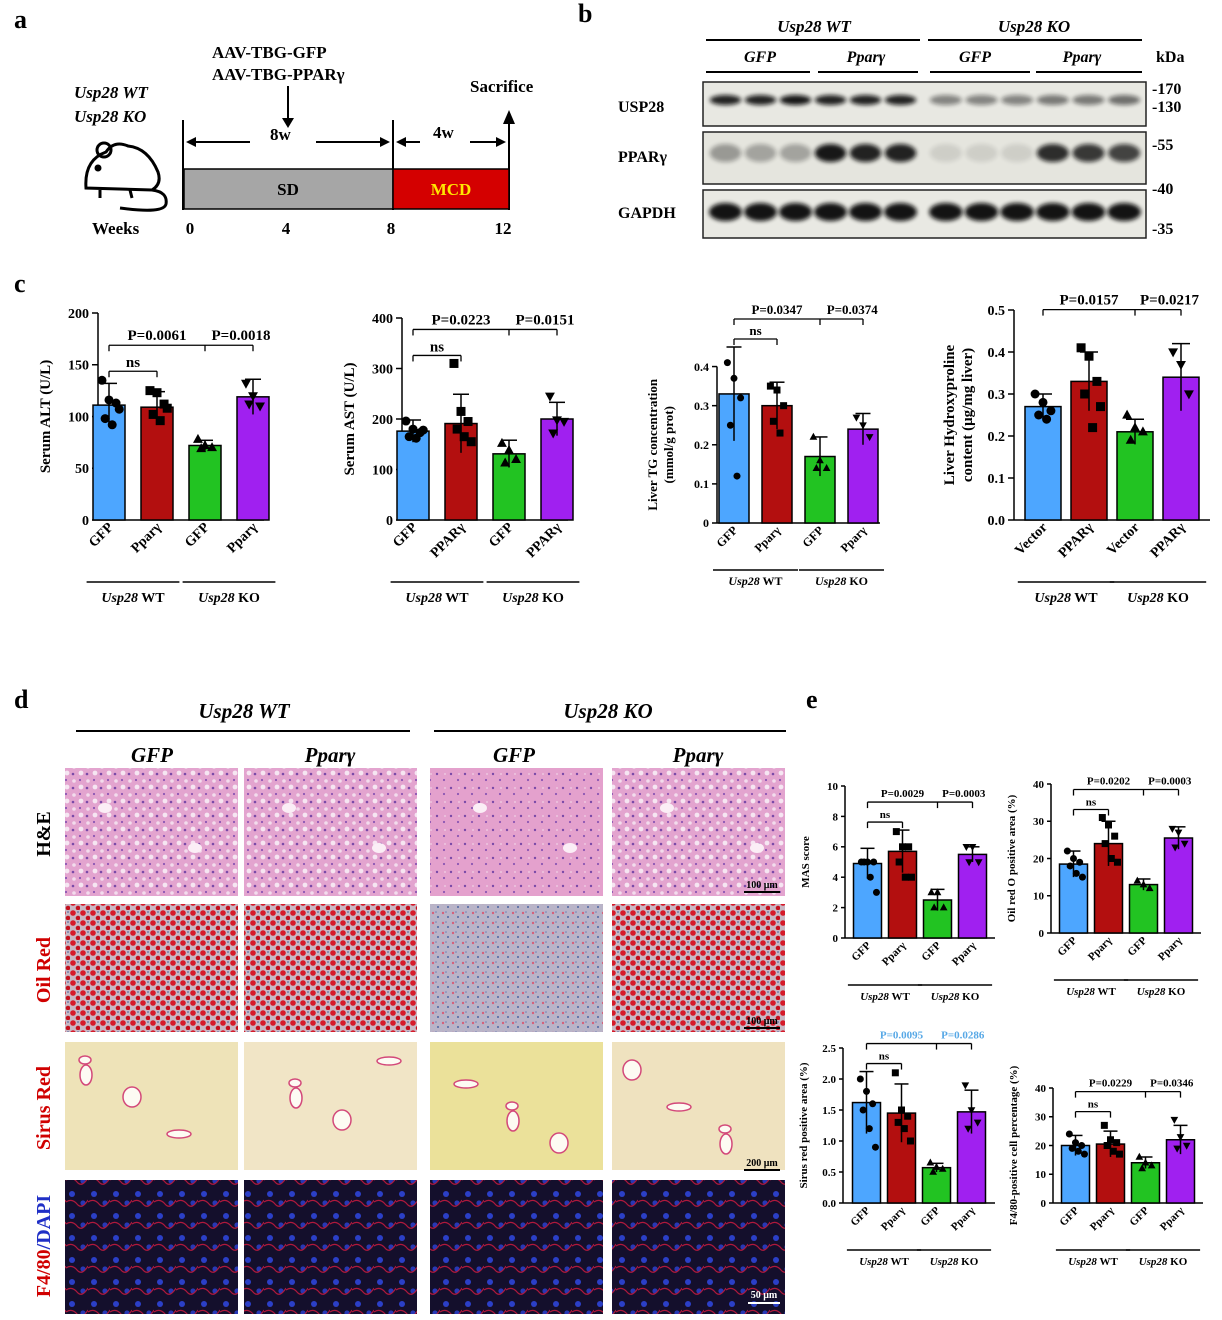  I want to click on y-tick-label: 20, so click(1041, 1146).